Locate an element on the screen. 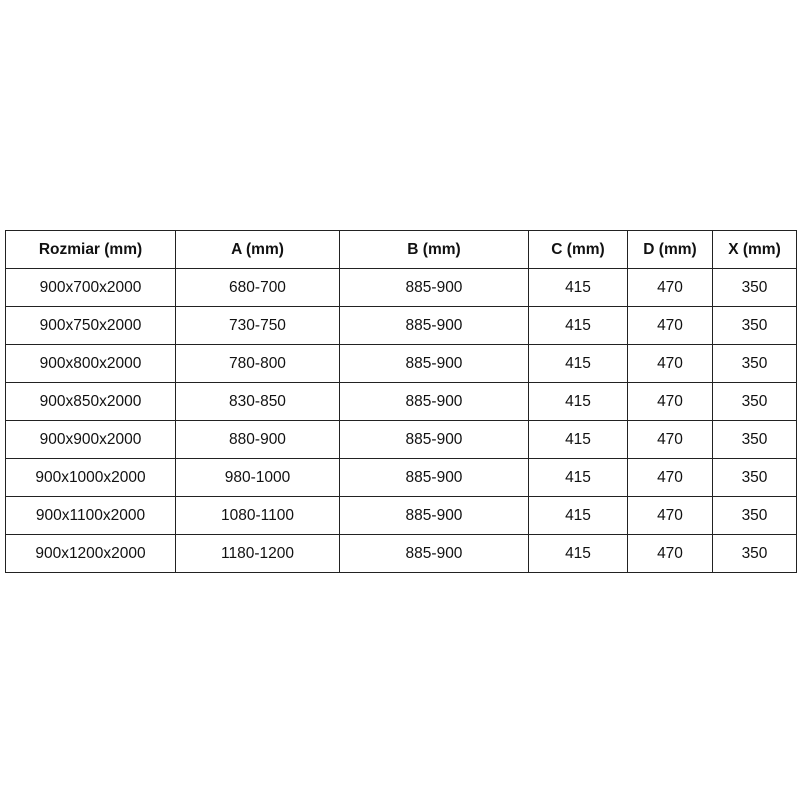 The image size is (800, 800). table-row: 900x800x2000 780-800 885-900 415 470 350 is located at coordinates (401, 363).